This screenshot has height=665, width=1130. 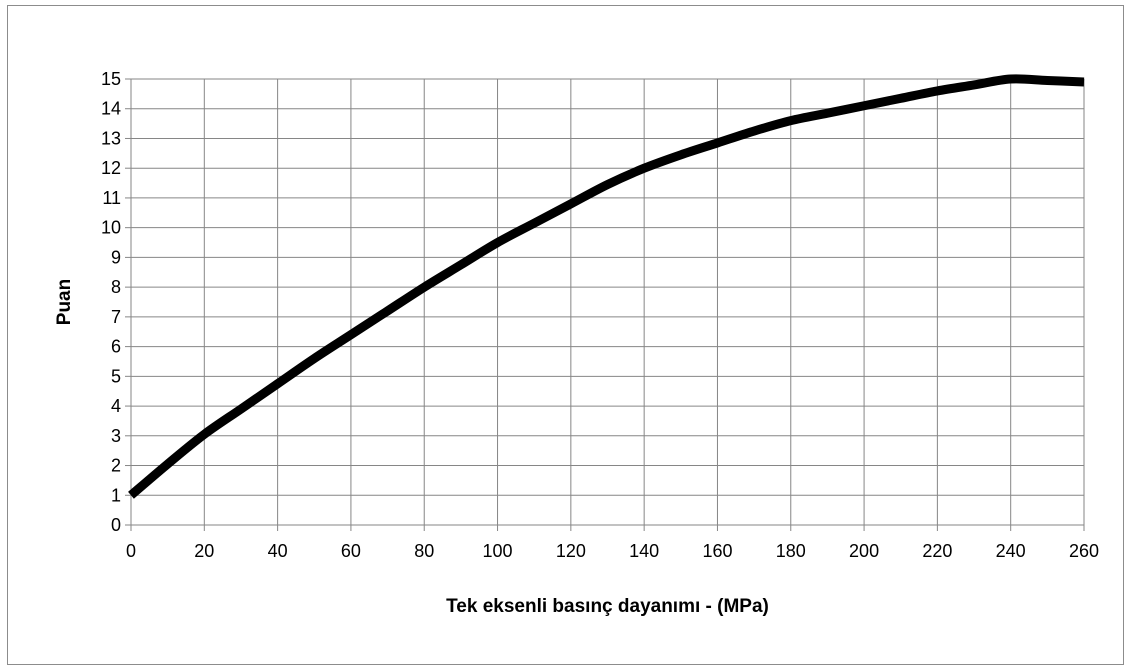 I want to click on x-tick-label: 260, so click(x=1084, y=551).